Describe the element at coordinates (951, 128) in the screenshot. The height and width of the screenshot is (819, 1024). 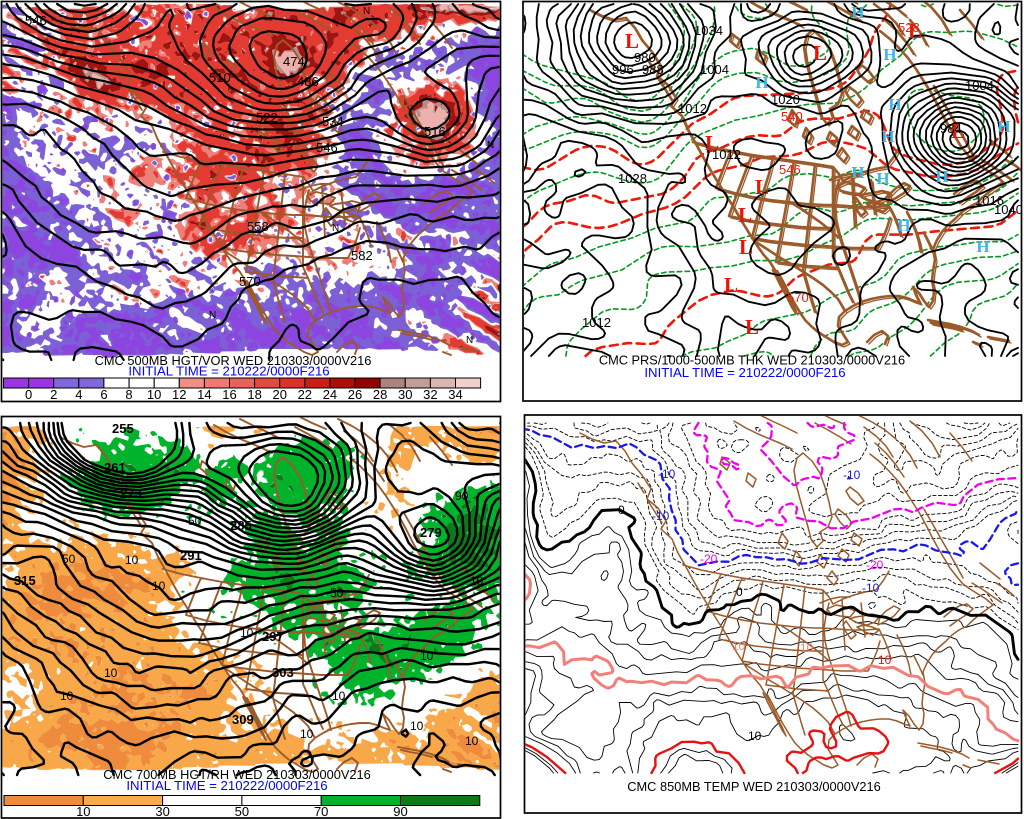
I see `svg-text: 984` at that location.